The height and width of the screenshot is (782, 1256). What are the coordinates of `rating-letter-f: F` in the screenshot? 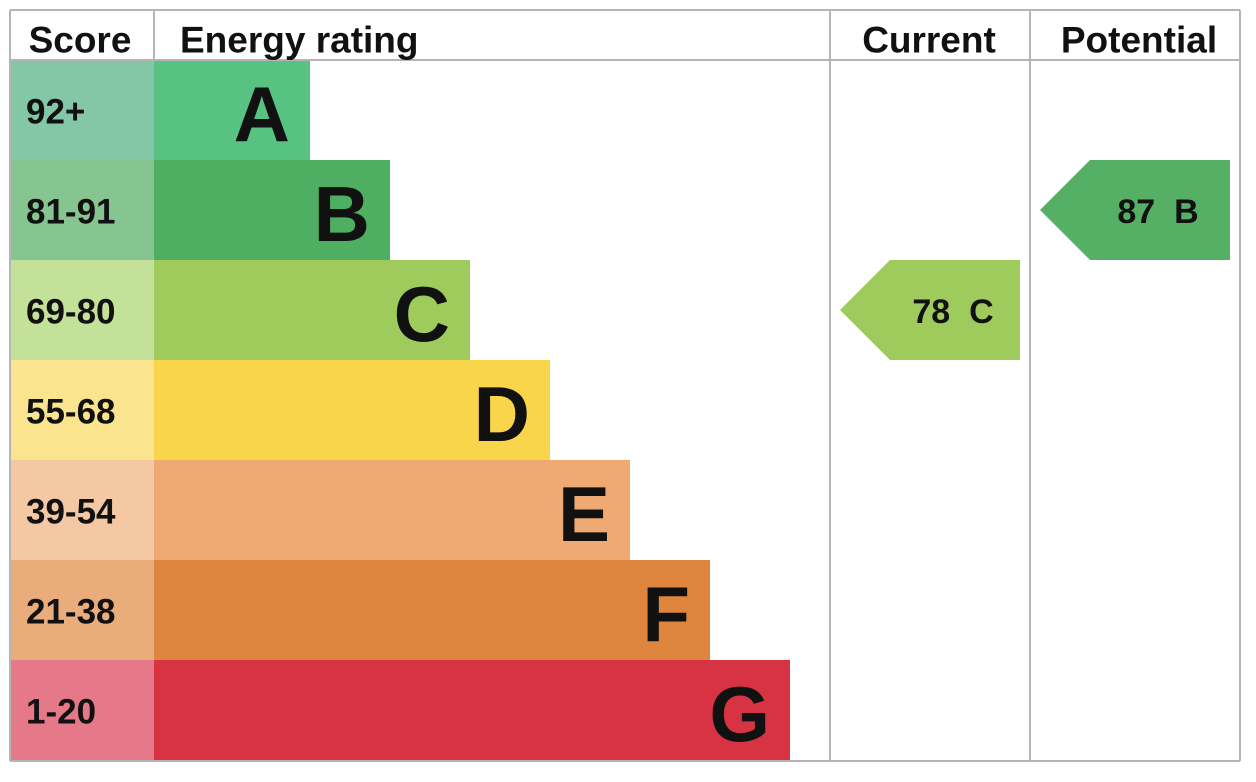 It's located at (666, 614).